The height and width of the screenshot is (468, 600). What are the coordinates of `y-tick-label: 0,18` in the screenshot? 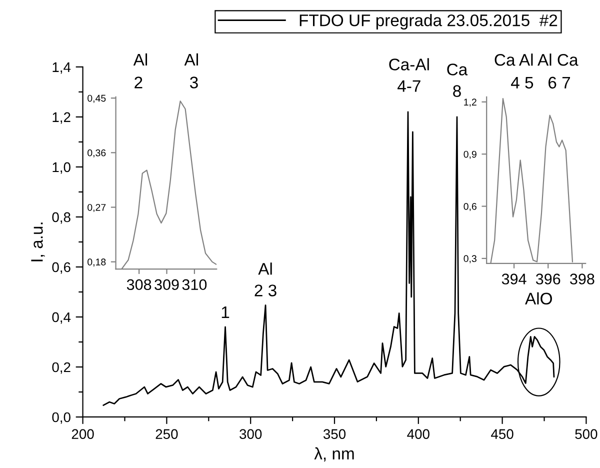 It's located at (97, 262).